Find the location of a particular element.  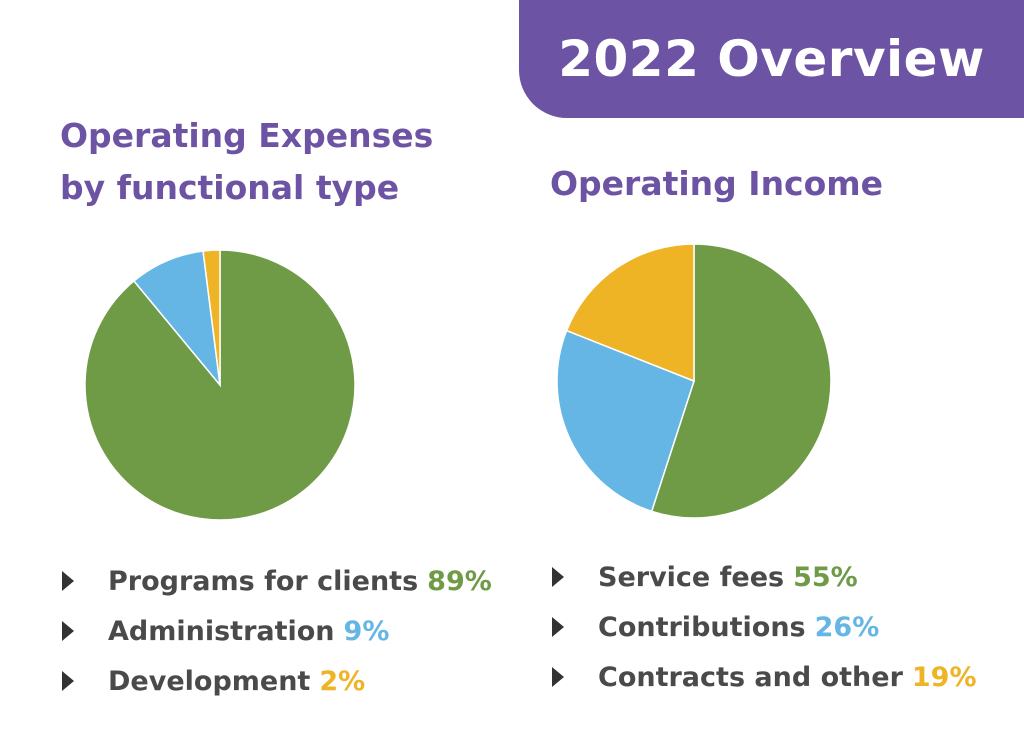

legend-label: Development is located at coordinates (209, 681).